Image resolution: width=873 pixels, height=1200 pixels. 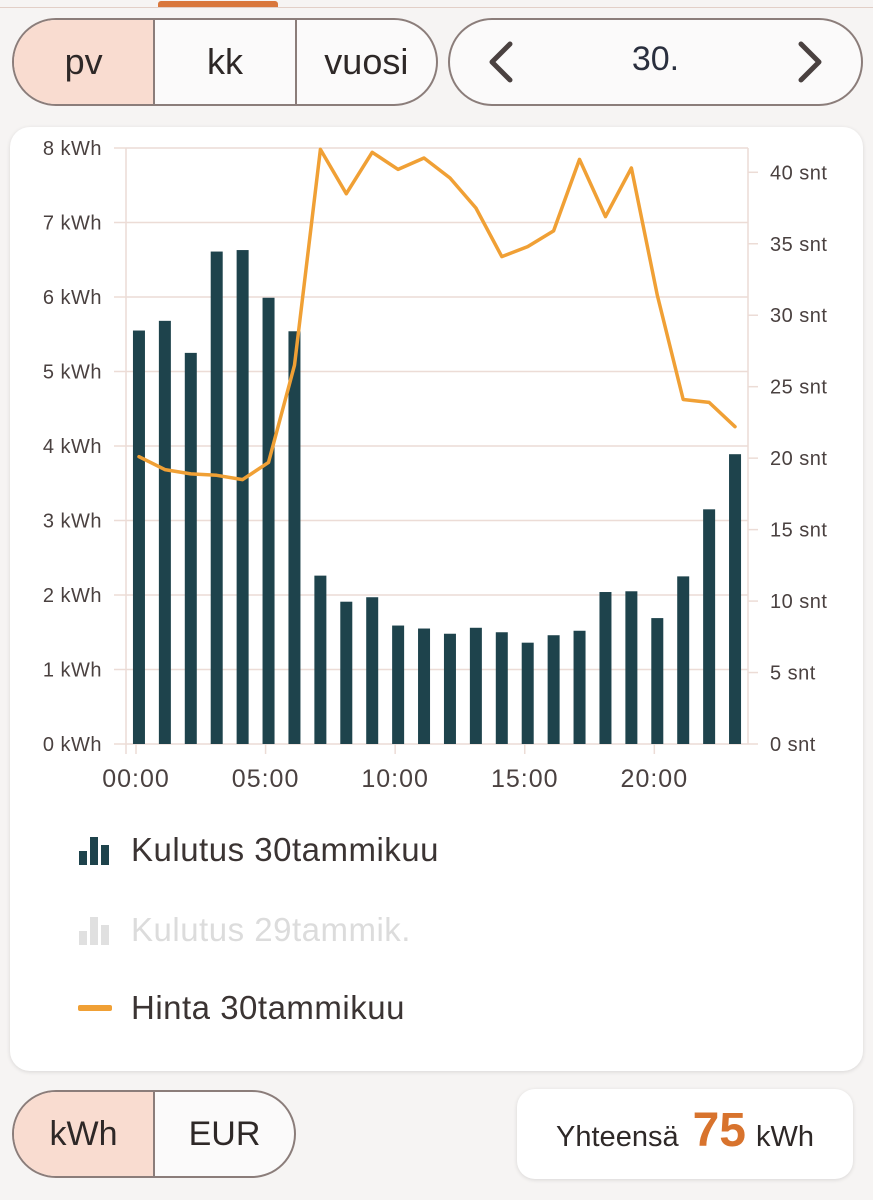 I want to click on x-tick-label: 05:00, so click(x=266, y=779).